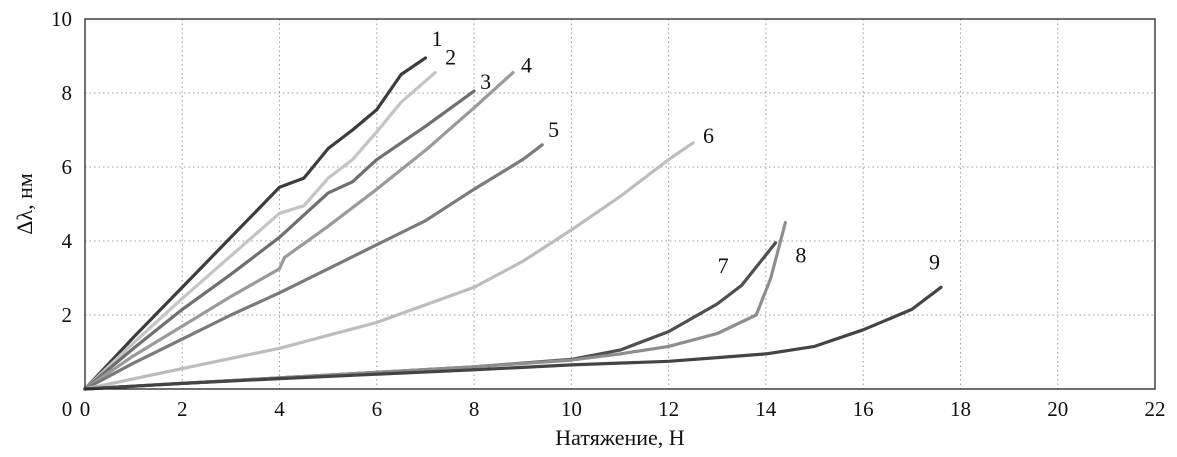 The height and width of the screenshot is (457, 1177). What do you see at coordinates (474, 409) in the screenshot?
I see `x-tick-label: 8` at bounding box center [474, 409].